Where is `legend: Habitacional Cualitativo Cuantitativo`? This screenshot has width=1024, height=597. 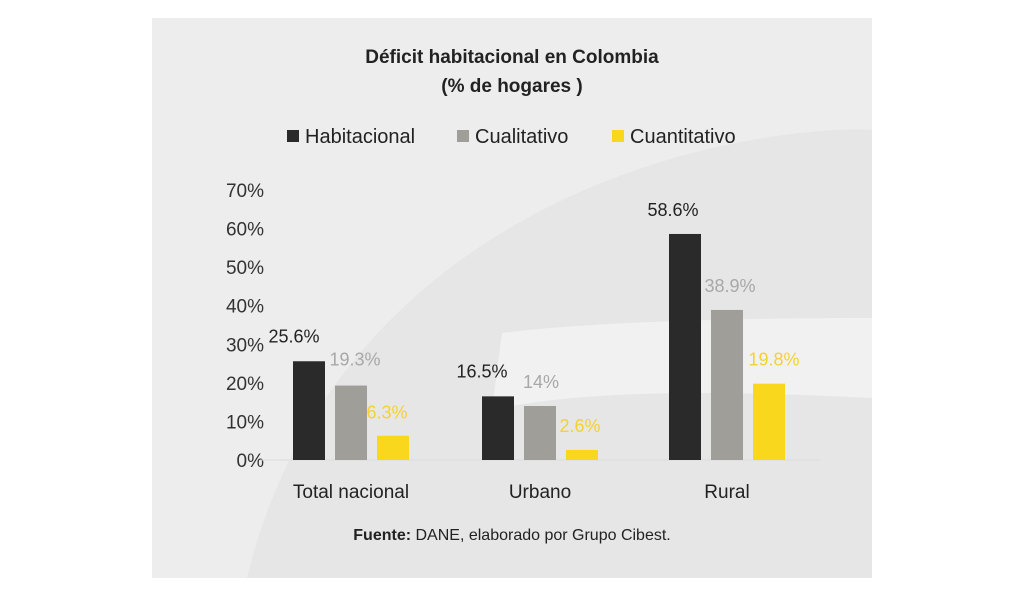
legend: Habitacional Cualitativo Cuantitativo is located at coordinates (511, 137).